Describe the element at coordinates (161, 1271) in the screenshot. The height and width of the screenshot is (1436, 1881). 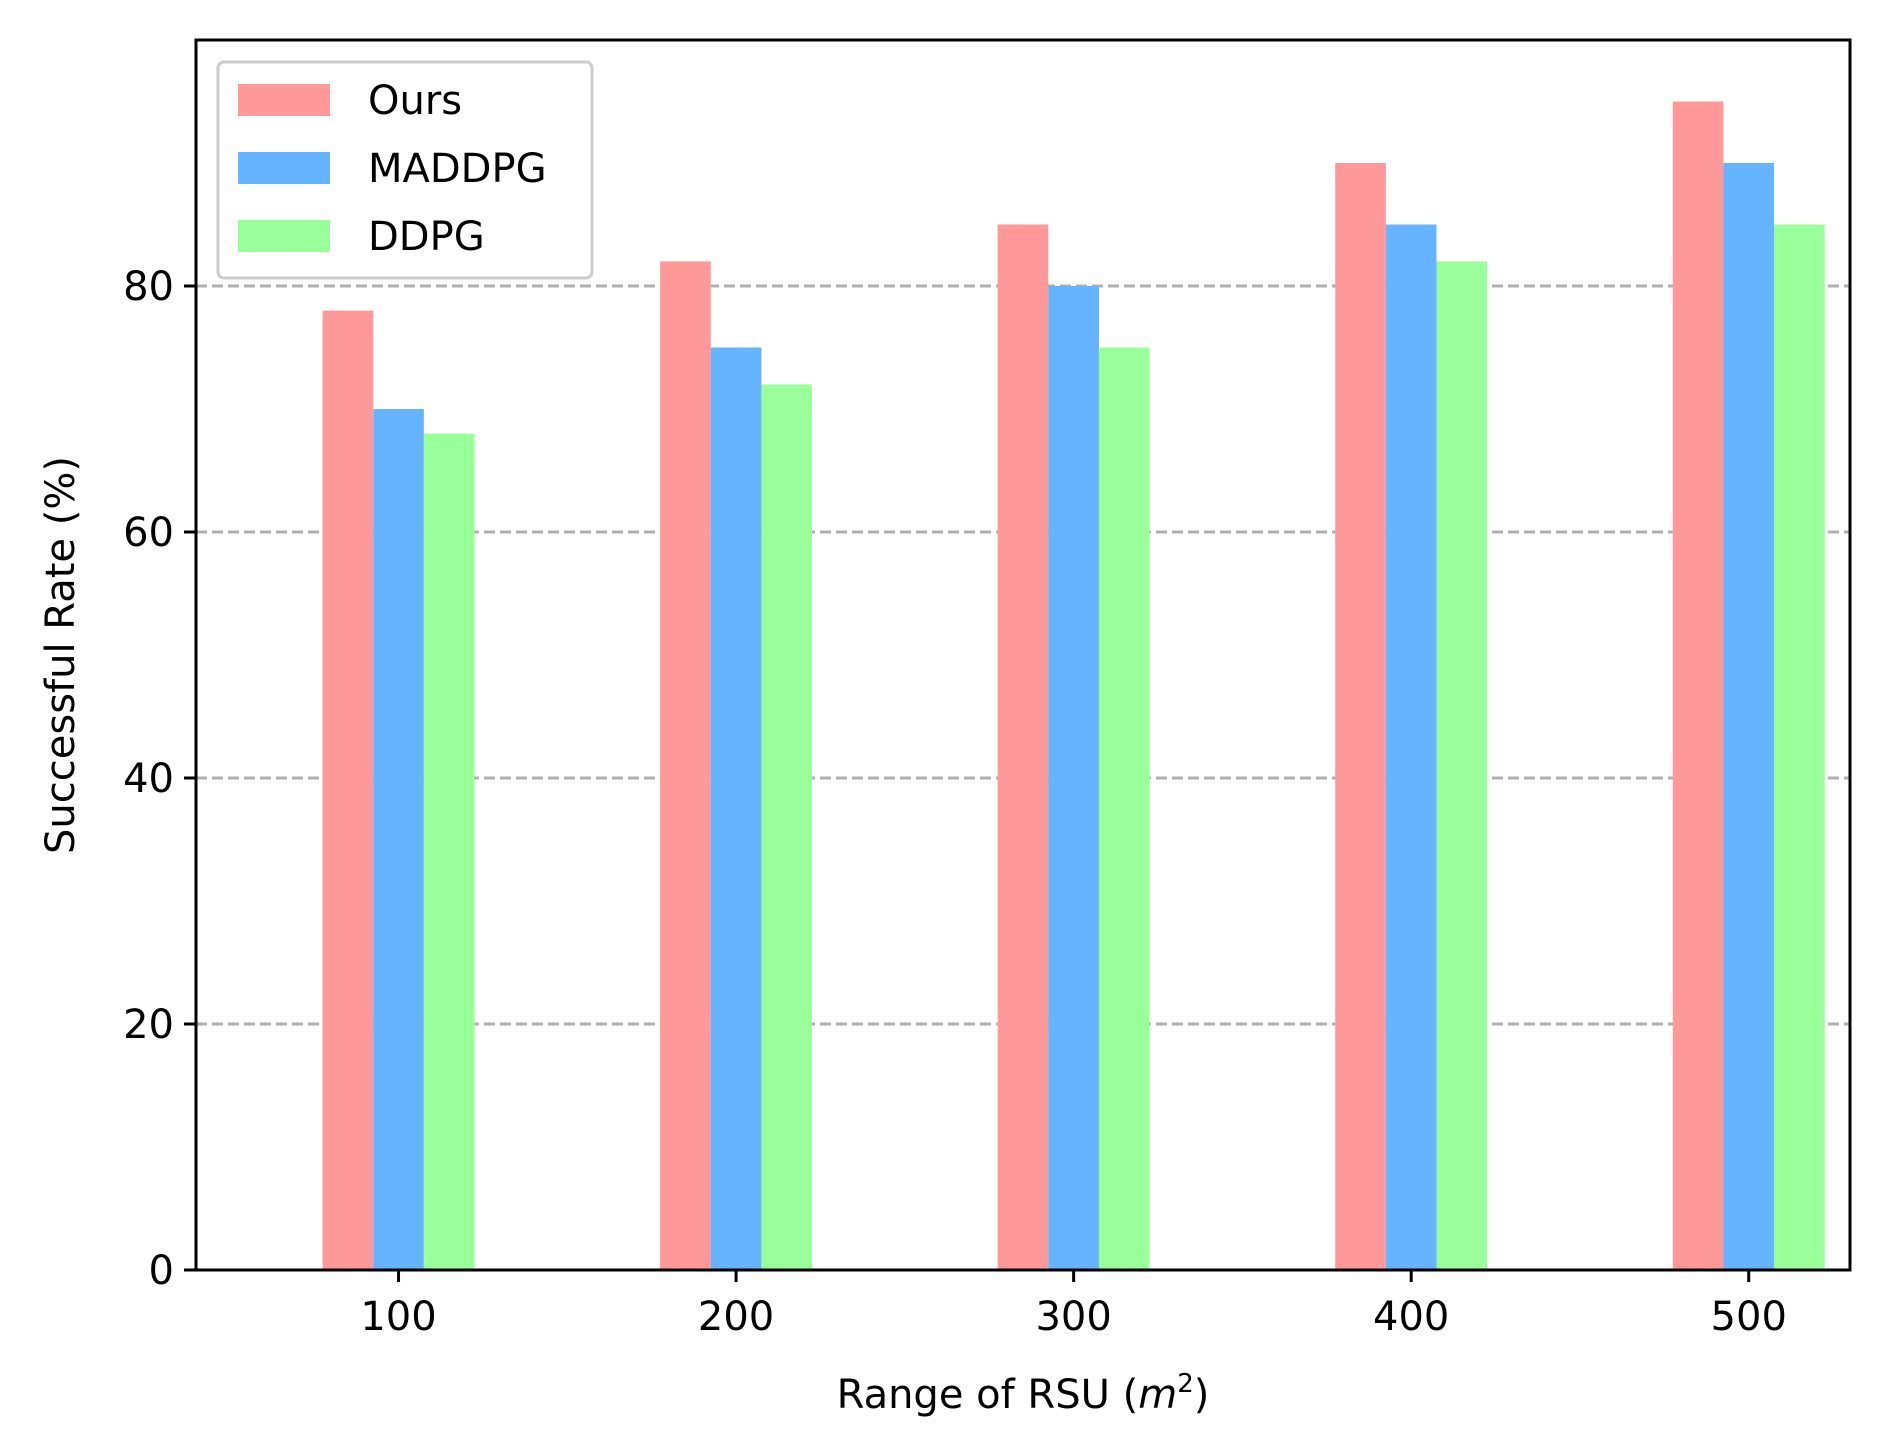
I see `y-tick-label-0: 0` at that location.